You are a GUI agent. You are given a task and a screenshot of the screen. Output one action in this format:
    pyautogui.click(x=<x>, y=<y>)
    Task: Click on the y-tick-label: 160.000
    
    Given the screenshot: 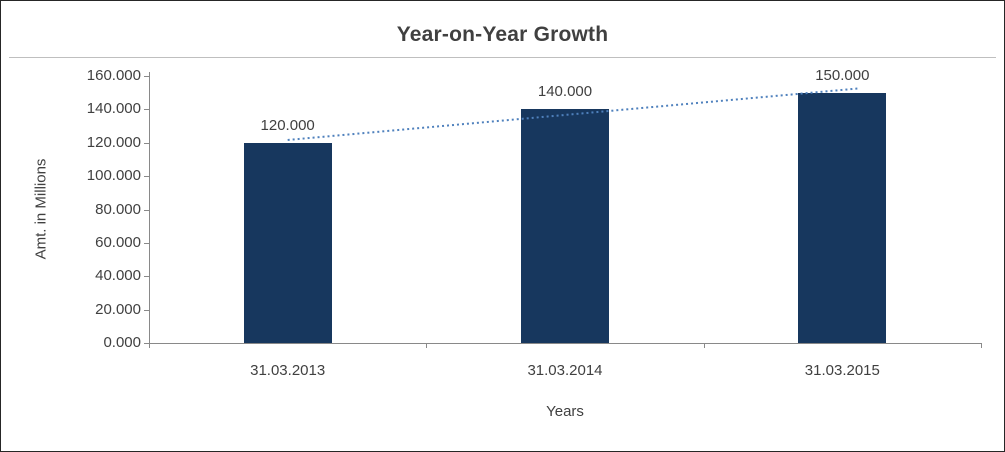 What is the action you would take?
    pyautogui.click(x=113, y=75)
    